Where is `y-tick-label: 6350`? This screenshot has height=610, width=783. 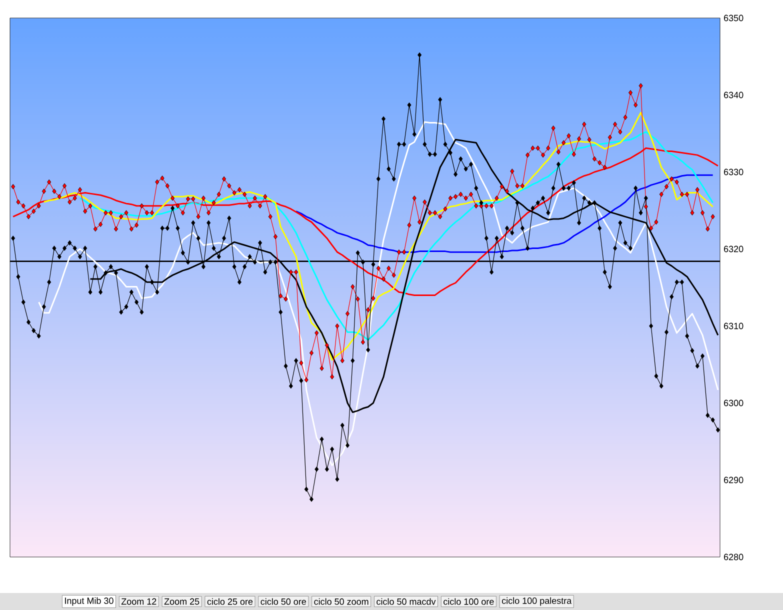 y-tick-label: 6350 is located at coordinates (734, 18).